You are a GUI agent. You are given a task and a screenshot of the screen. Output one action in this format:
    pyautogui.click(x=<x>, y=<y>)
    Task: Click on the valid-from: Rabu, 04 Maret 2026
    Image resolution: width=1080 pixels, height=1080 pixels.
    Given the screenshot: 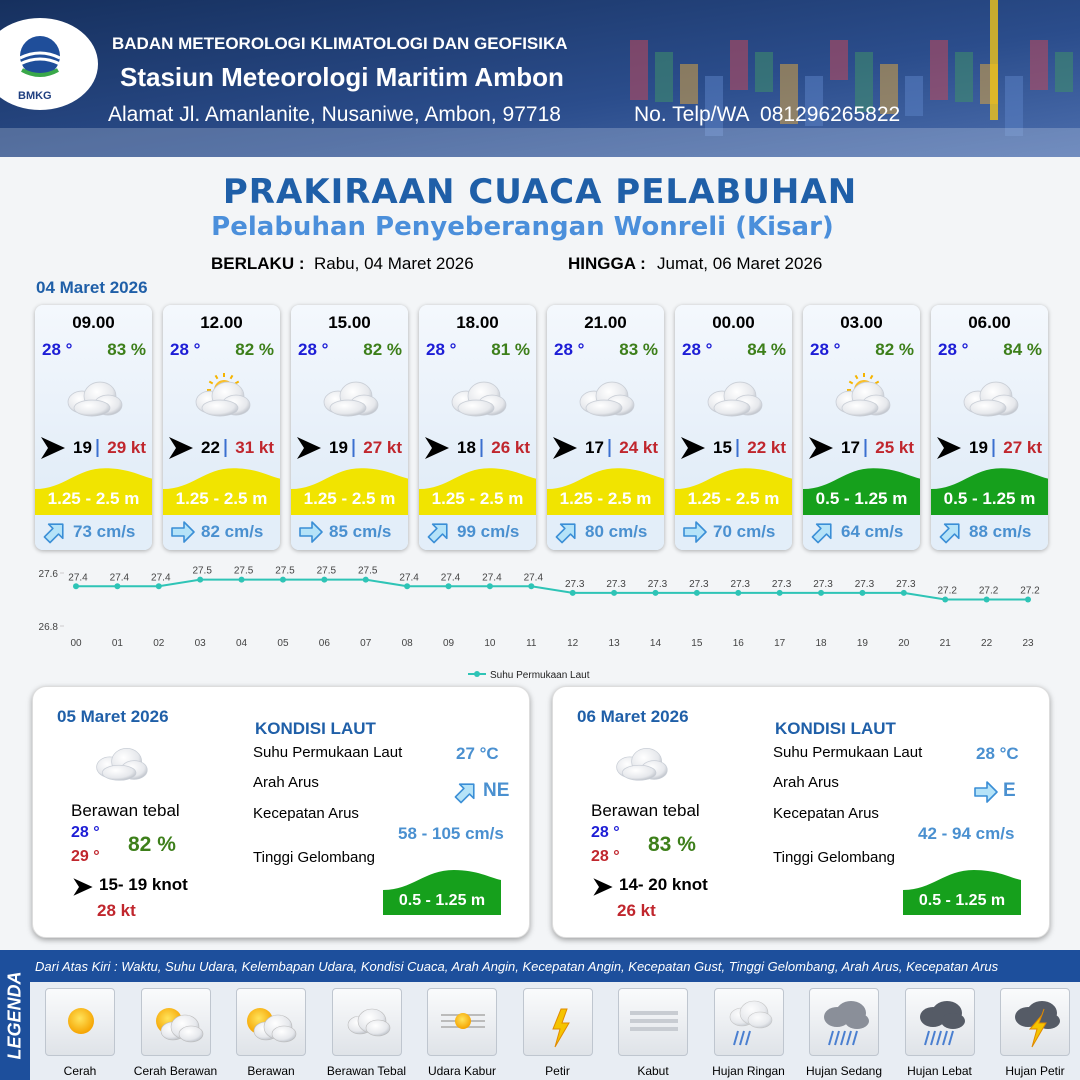 What is the action you would take?
    pyautogui.click(x=394, y=263)
    